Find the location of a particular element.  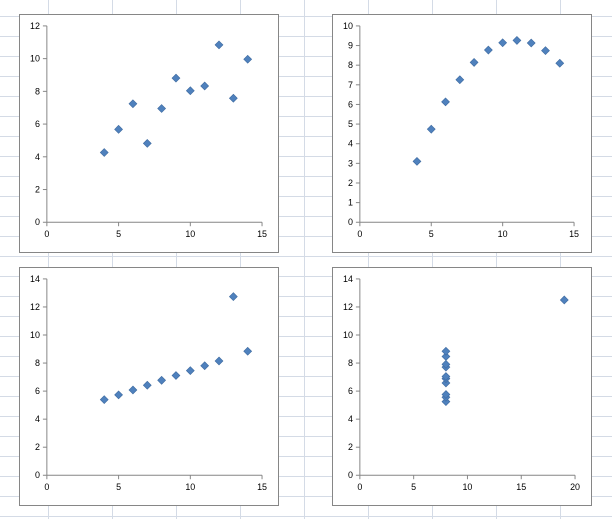

y-tick-label: 9 is located at coordinates (350, 46).